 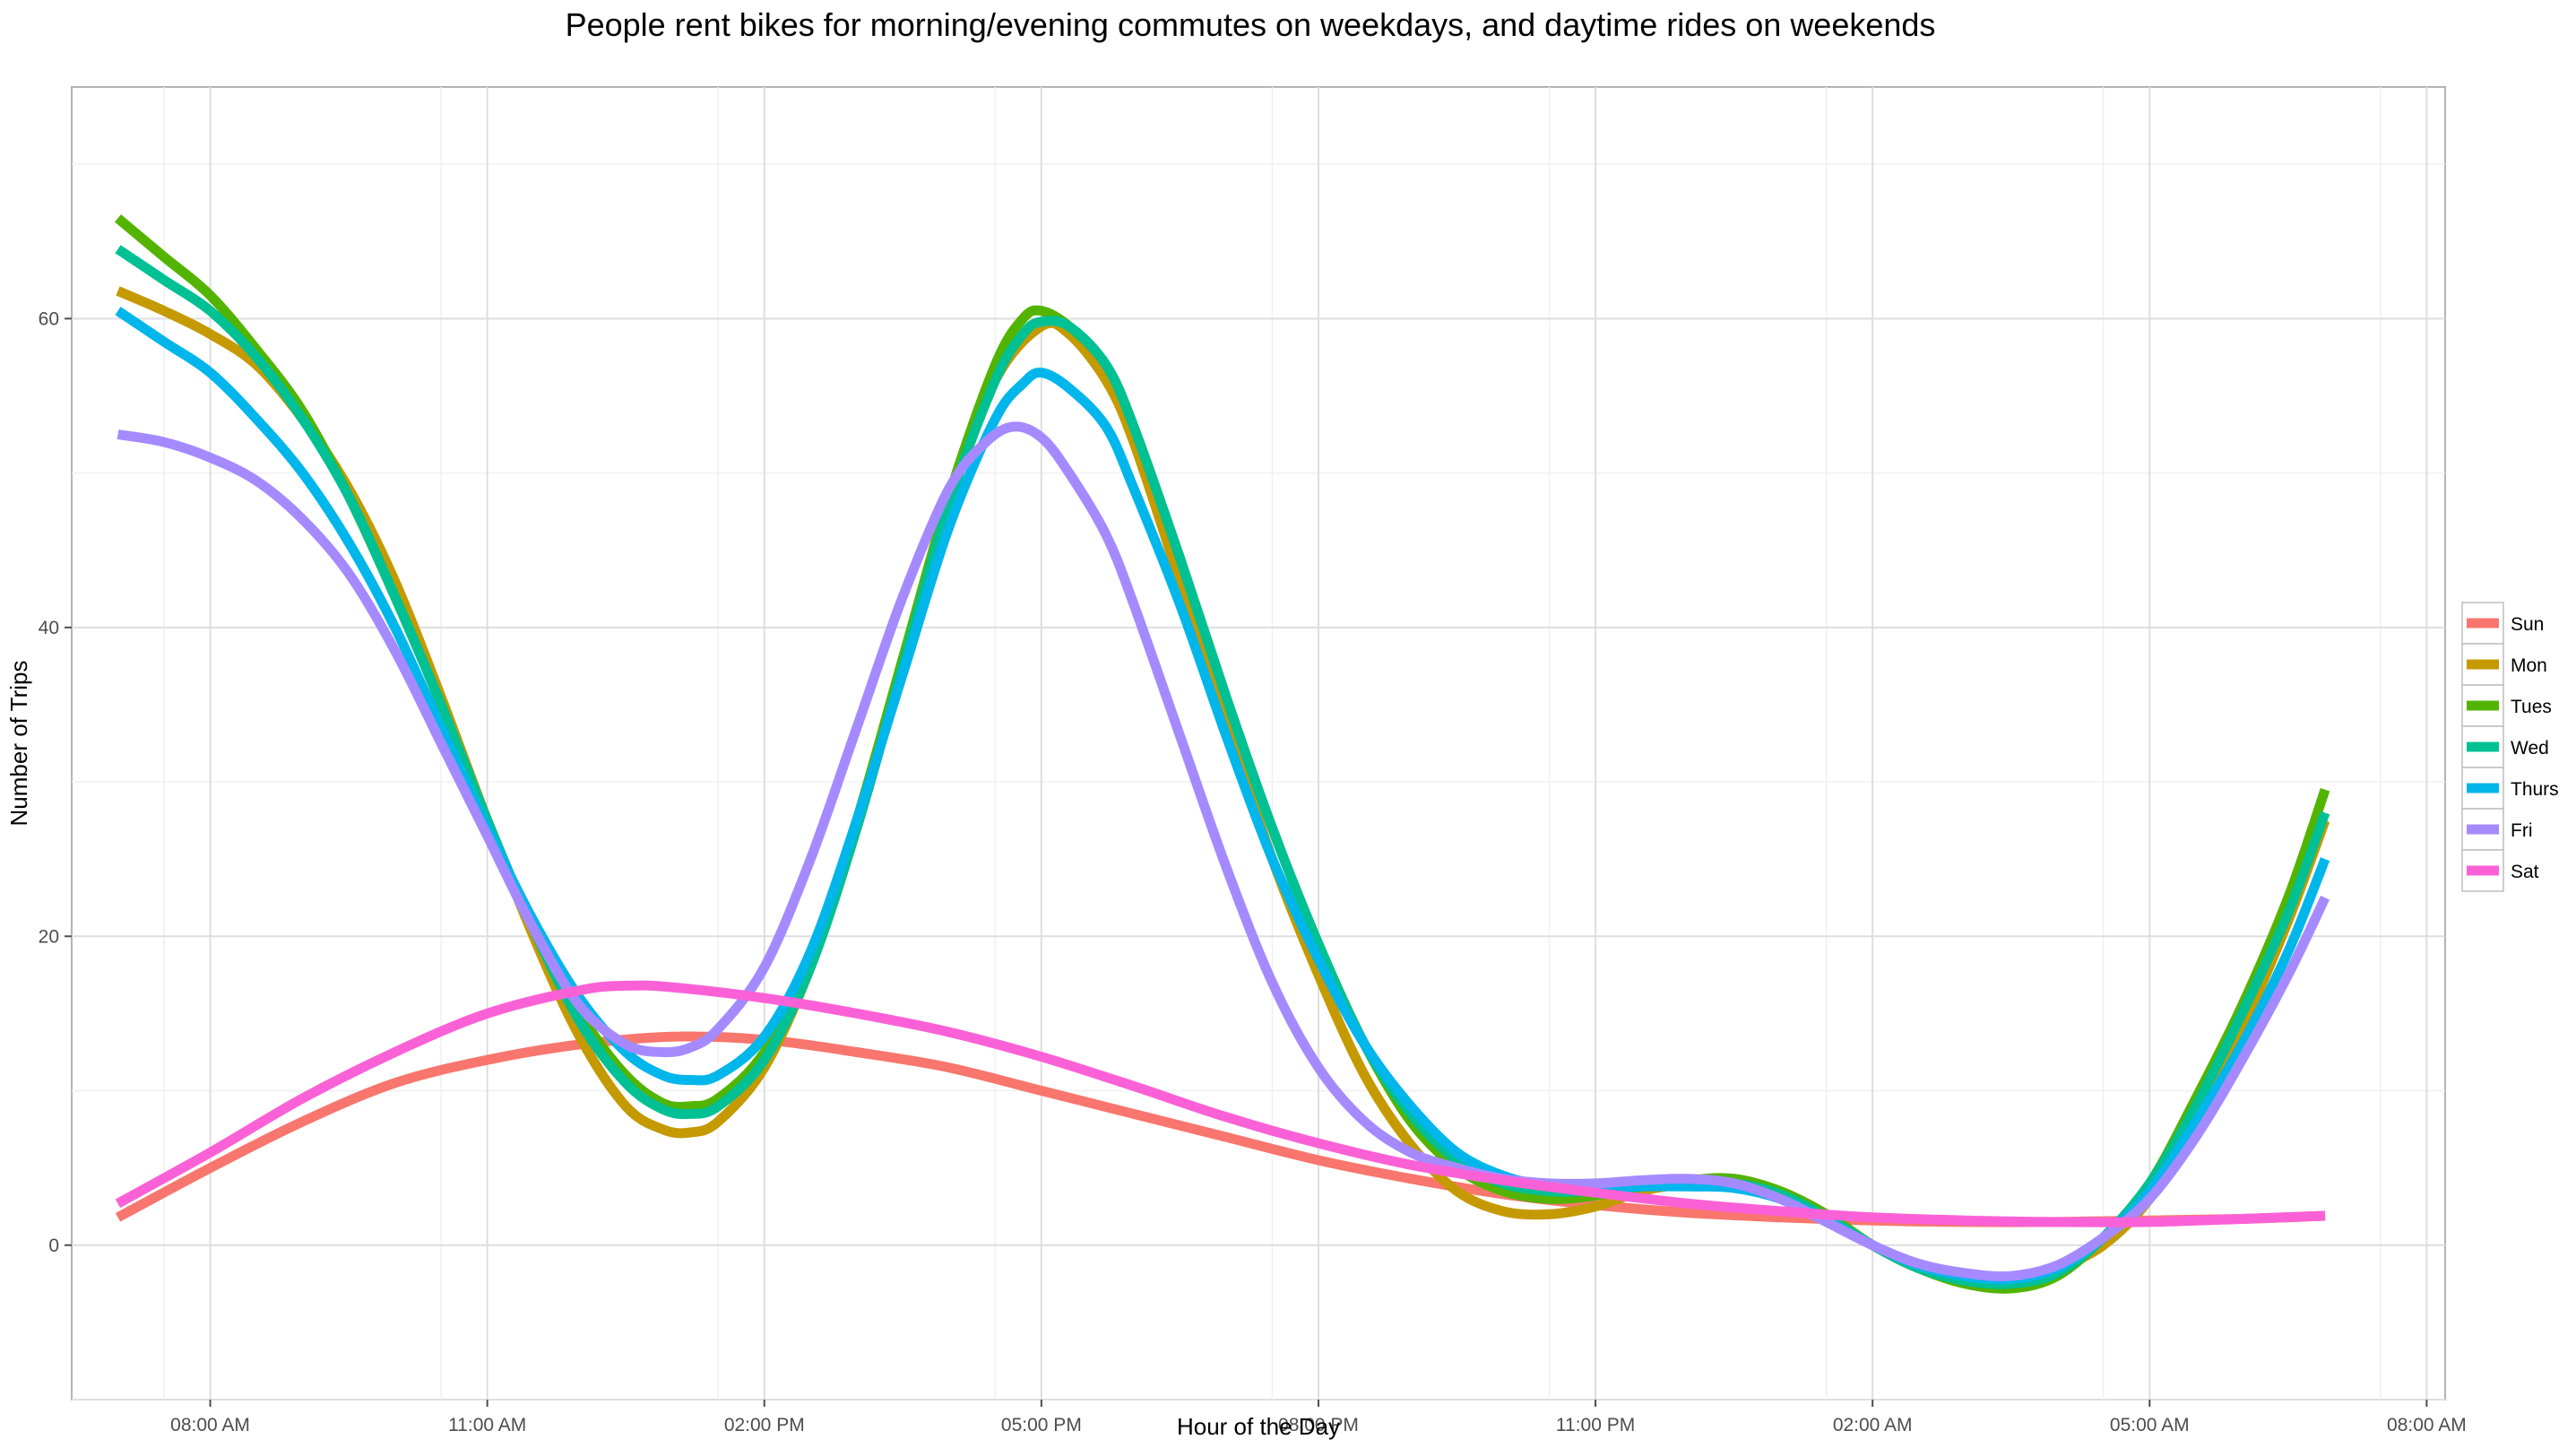 I want to click on y-tick-label: 20, so click(x=49, y=936).